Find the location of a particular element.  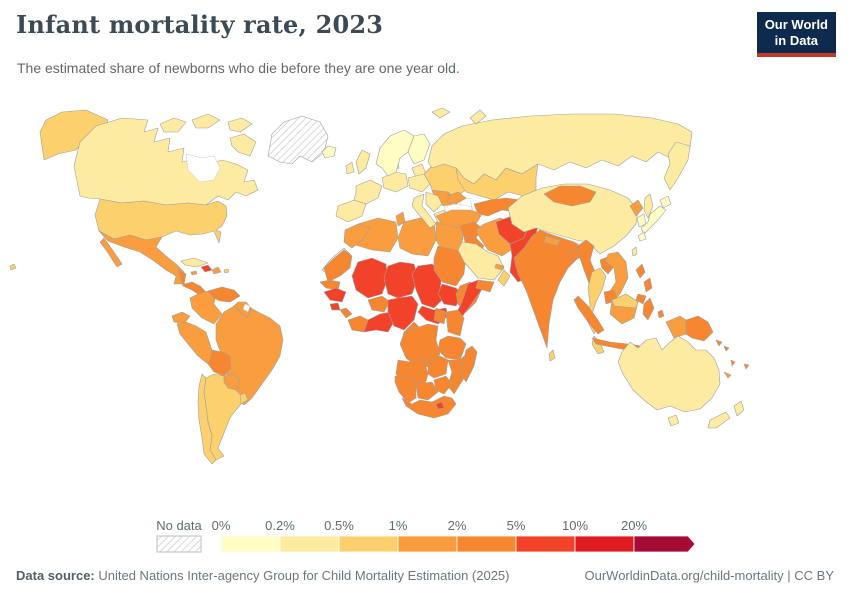

region-guinea is located at coordinates (335, 295).